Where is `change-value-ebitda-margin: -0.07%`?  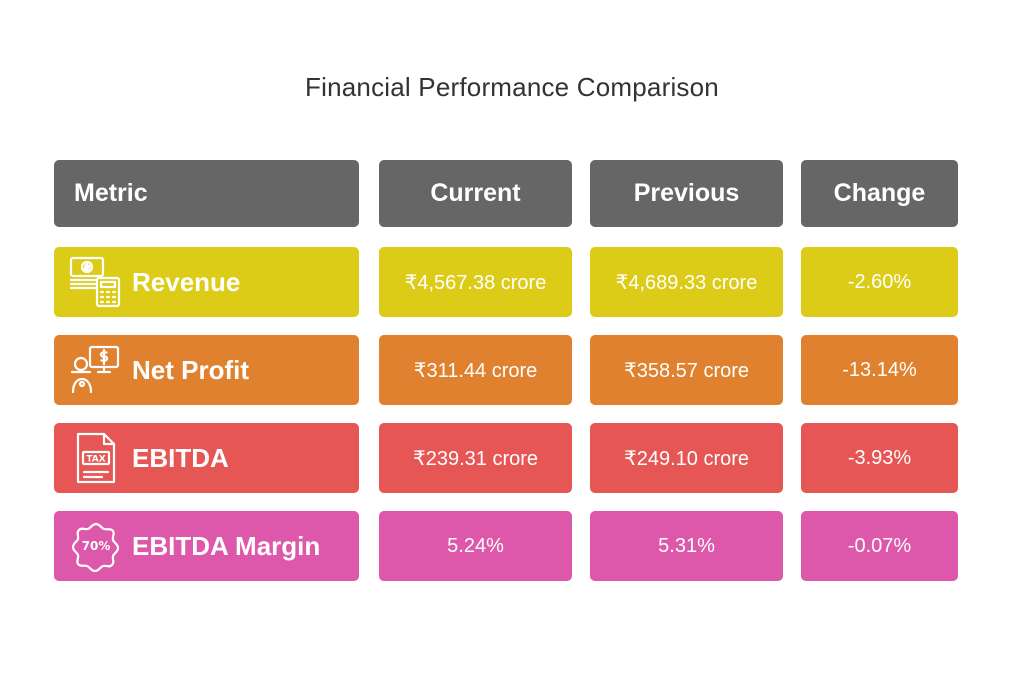 change-value-ebitda-margin: -0.07% is located at coordinates (879, 546).